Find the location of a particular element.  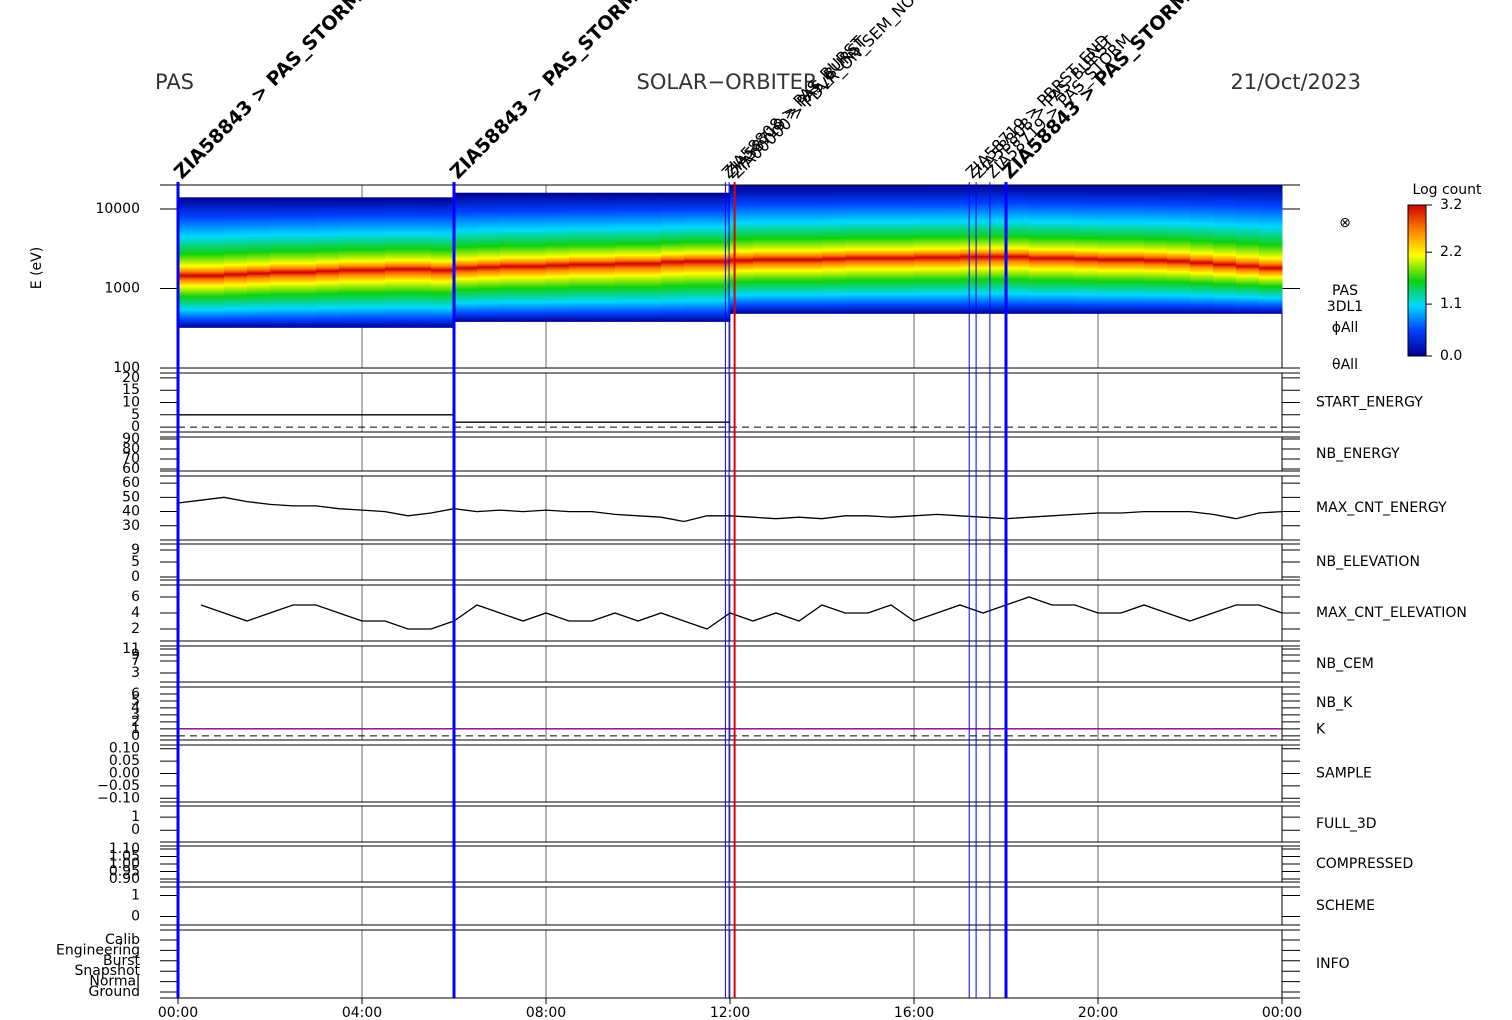

colorbar-tick-label: 0.0 is located at coordinates (1451, 356).